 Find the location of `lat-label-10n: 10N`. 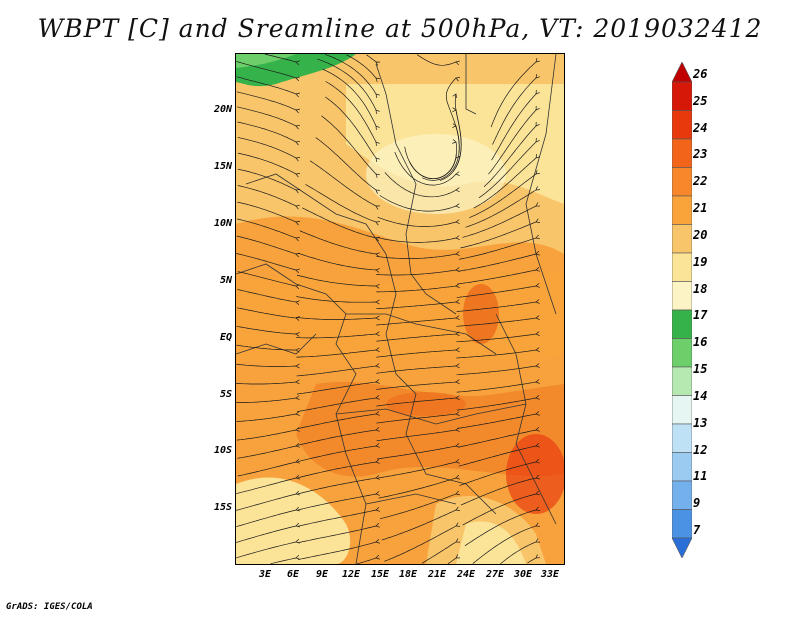

lat-label-10n: 10N is located at coordinates (222, 223).